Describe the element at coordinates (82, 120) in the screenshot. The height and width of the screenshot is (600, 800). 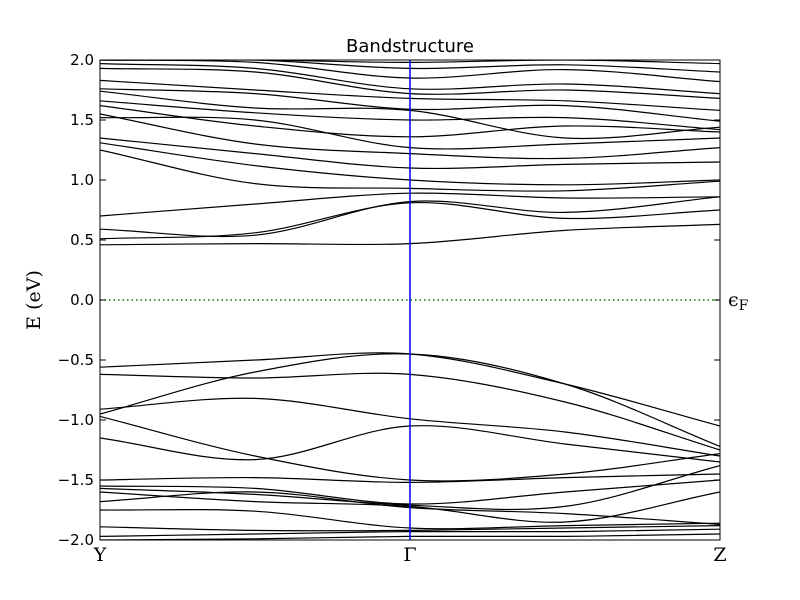
I see `y-tick-label: 1.5` at that location.